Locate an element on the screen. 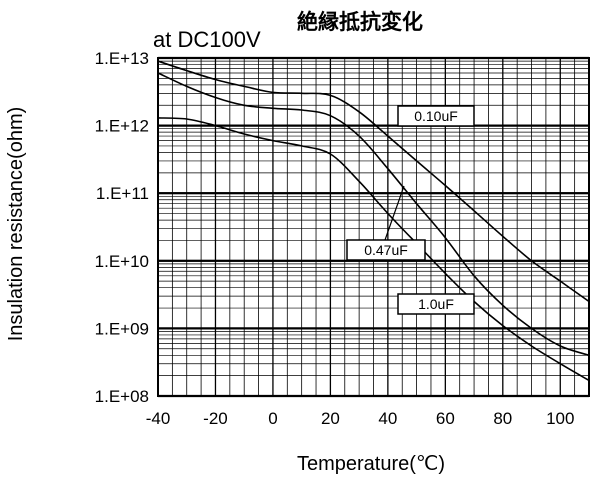 Image resolution: width=592 pixels, height=482 pixels. x-tick-label: 40 is located at coordinates (387, 418).